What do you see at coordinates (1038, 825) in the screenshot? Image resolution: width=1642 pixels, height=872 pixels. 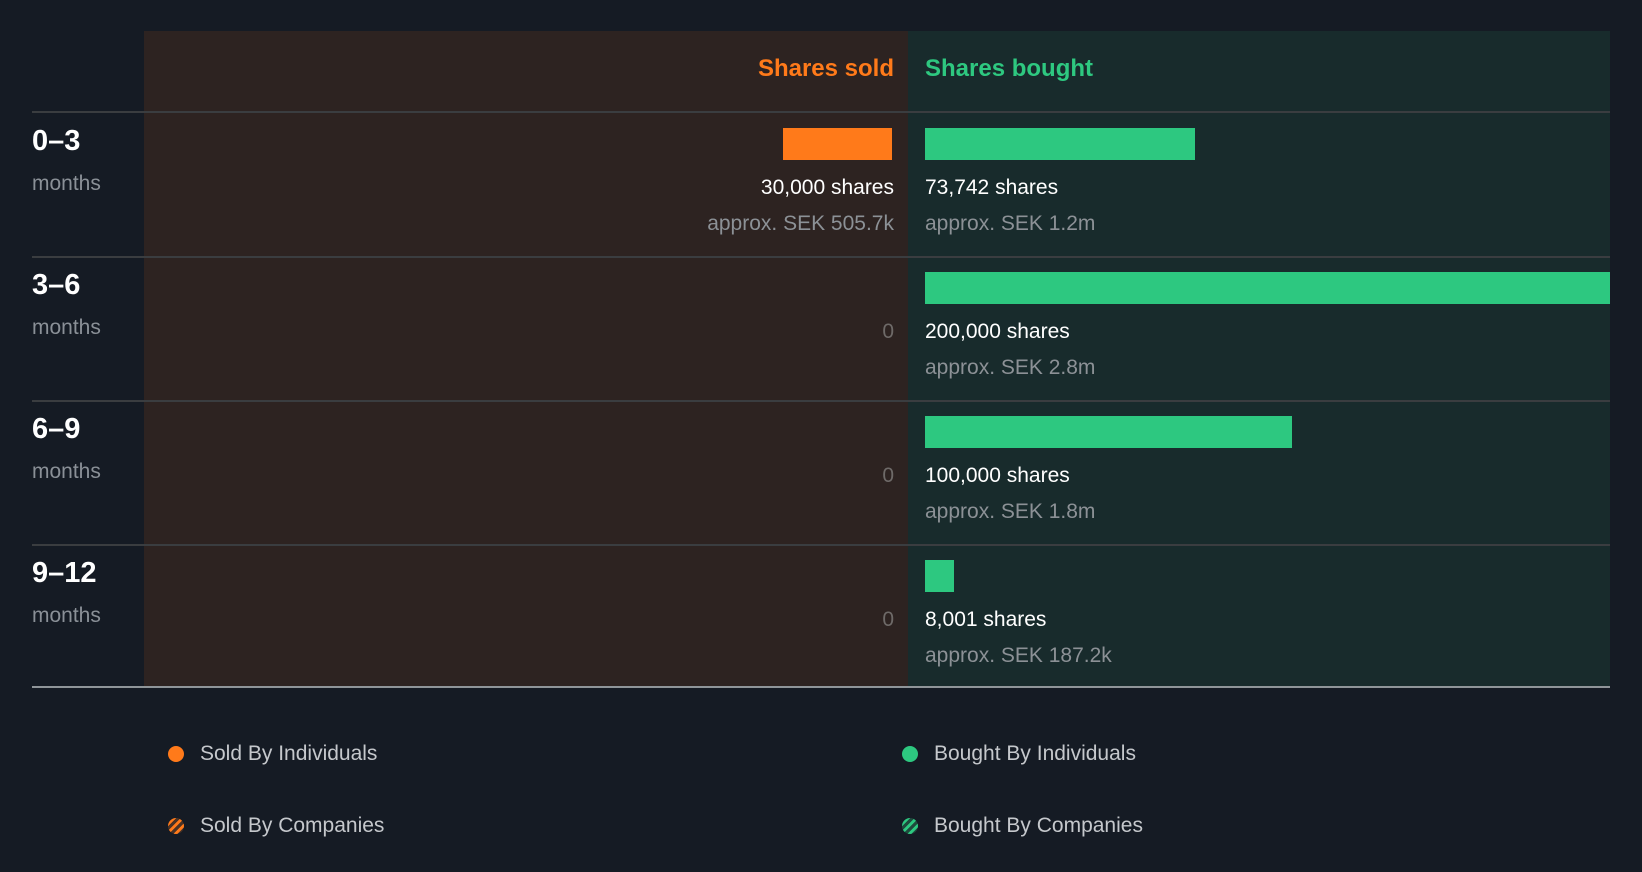 I see `legend-label: Bought By Companies` at bounding box center [1038, 825].